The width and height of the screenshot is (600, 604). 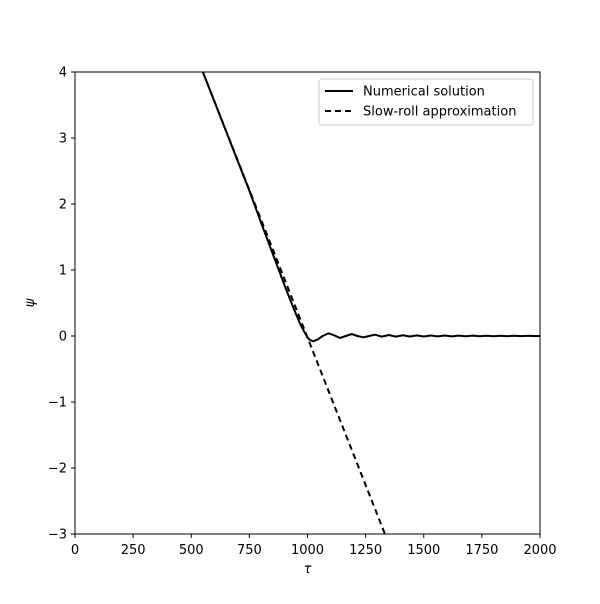 I want to click on y-tick-label: 2, so click(x=63, y=205).